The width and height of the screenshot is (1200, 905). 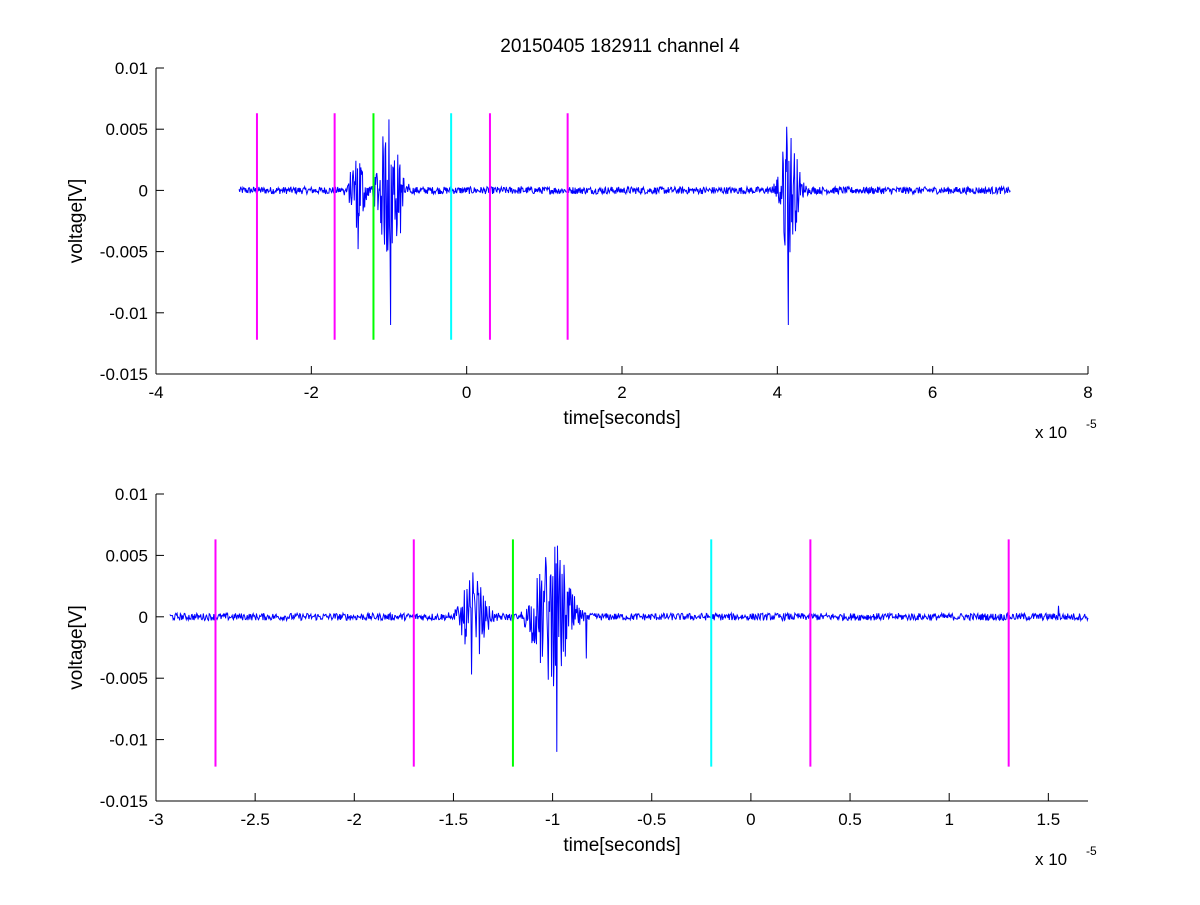 I want to click on x-tick-label: -1.5, so click(x=453, y=819).